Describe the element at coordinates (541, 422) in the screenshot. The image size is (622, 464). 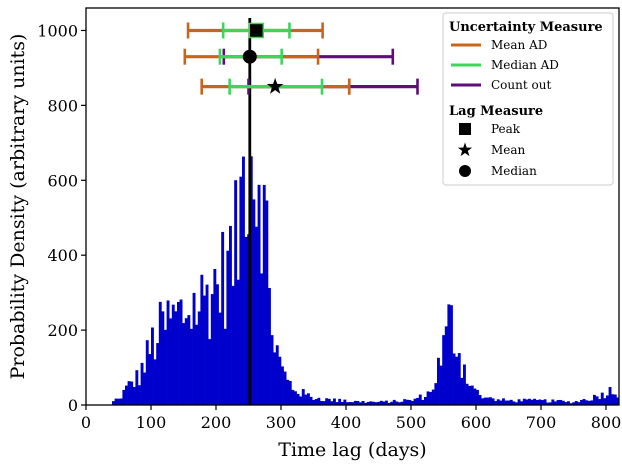
I see `x-tick-label: 700` at that location.